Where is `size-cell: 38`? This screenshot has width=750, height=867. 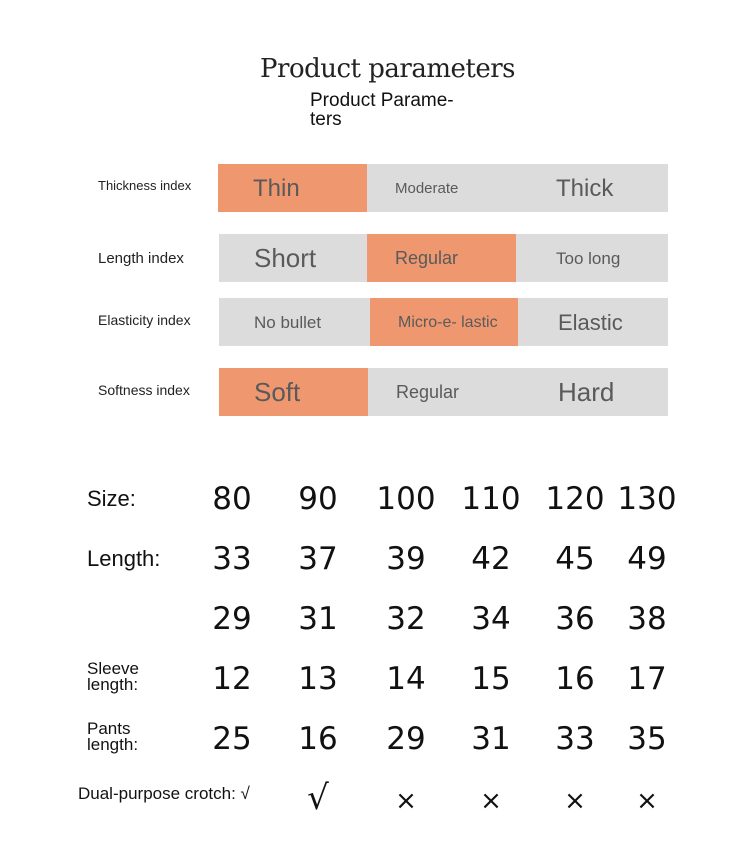 size-cell: 38 is located at coordinates (647, 619).